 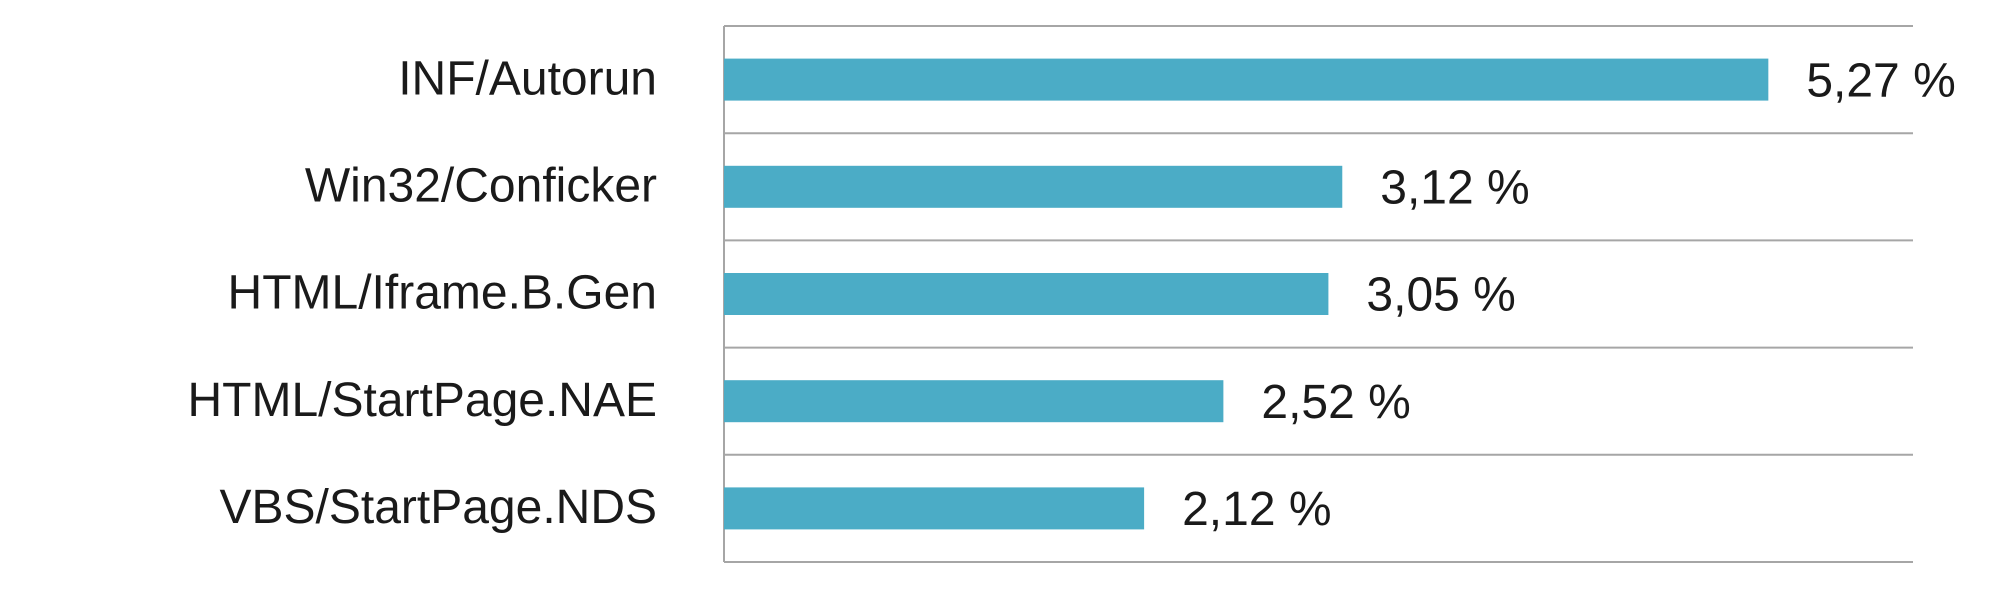 What do you see at coordinates (1454, 187) in the screenshot?
I see `value-label: 3,12 %` at bounding box center [1454, 187].